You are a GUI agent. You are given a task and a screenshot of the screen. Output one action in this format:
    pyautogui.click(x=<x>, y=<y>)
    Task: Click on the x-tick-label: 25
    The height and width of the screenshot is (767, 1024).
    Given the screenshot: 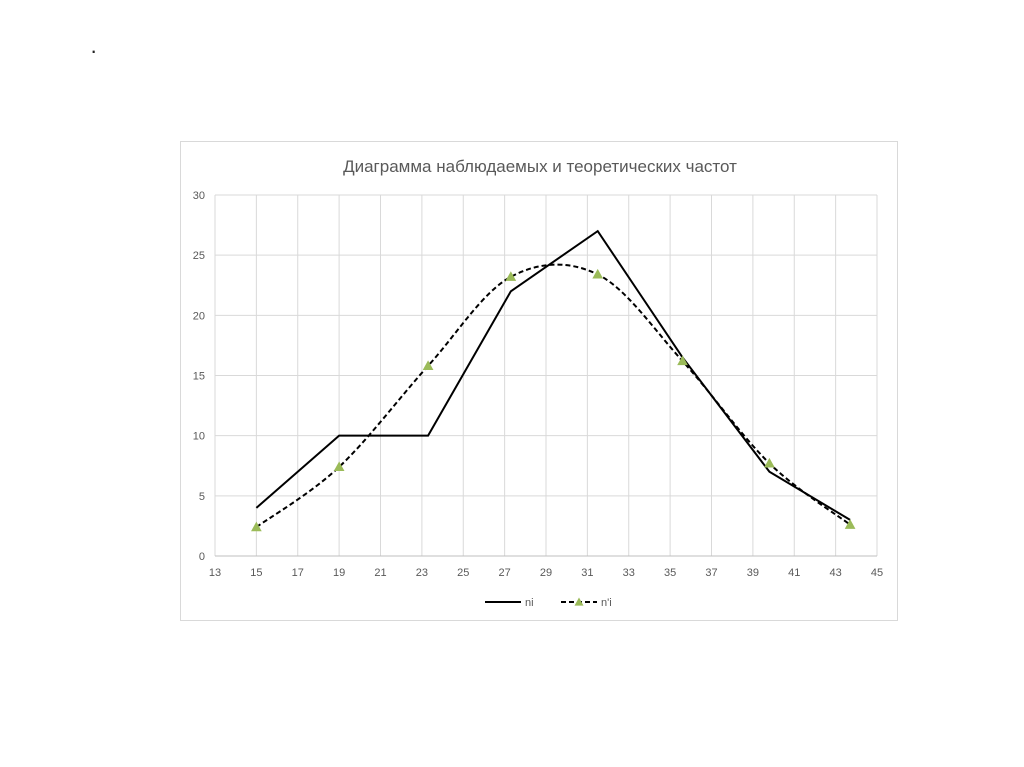 What is the action you would take?
    pyautogui.click(x=463, y=573)
    